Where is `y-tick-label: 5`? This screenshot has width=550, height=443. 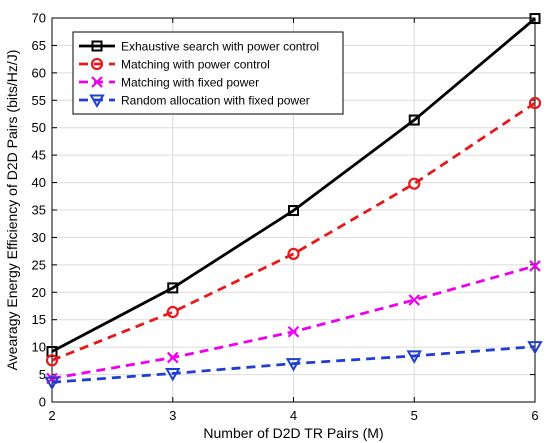
y-tick-label: 5 is located at coordinates (42, 374).